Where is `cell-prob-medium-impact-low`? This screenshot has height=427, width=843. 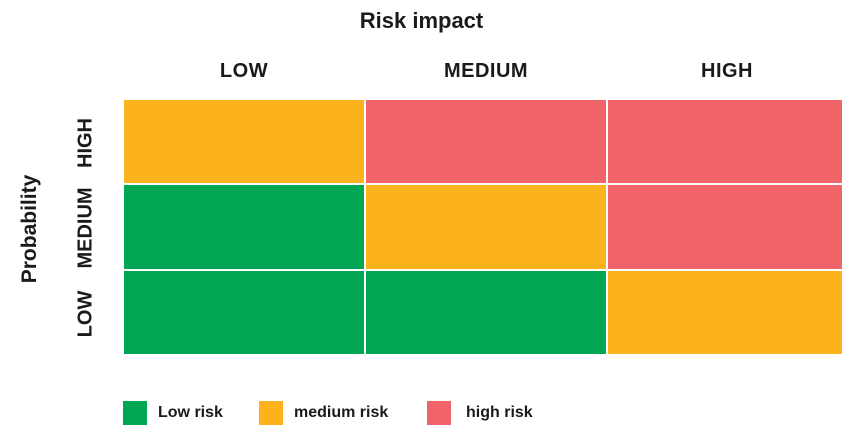 cell-prob-medium-impact-low is located at coordinates (244, 227).